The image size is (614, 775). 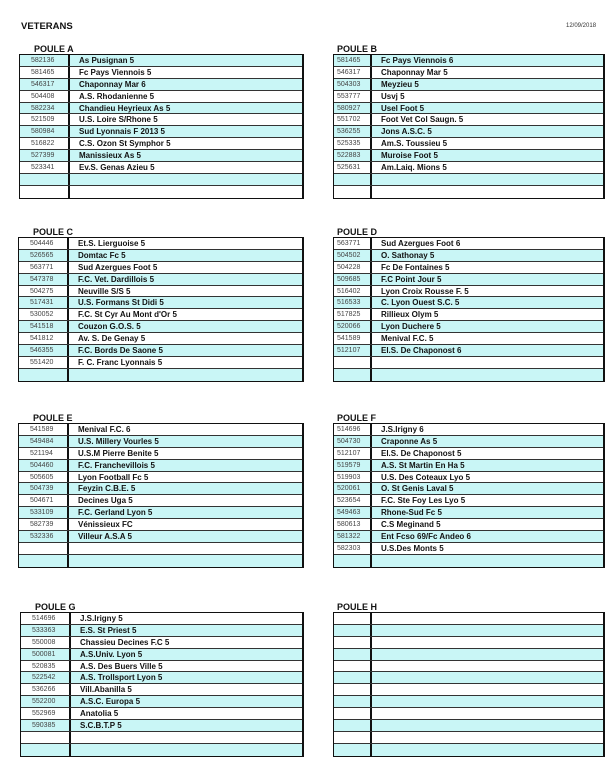 I want to click on table-row: 590385 S.C.B.T.P 5, so click(x=161, y=726).